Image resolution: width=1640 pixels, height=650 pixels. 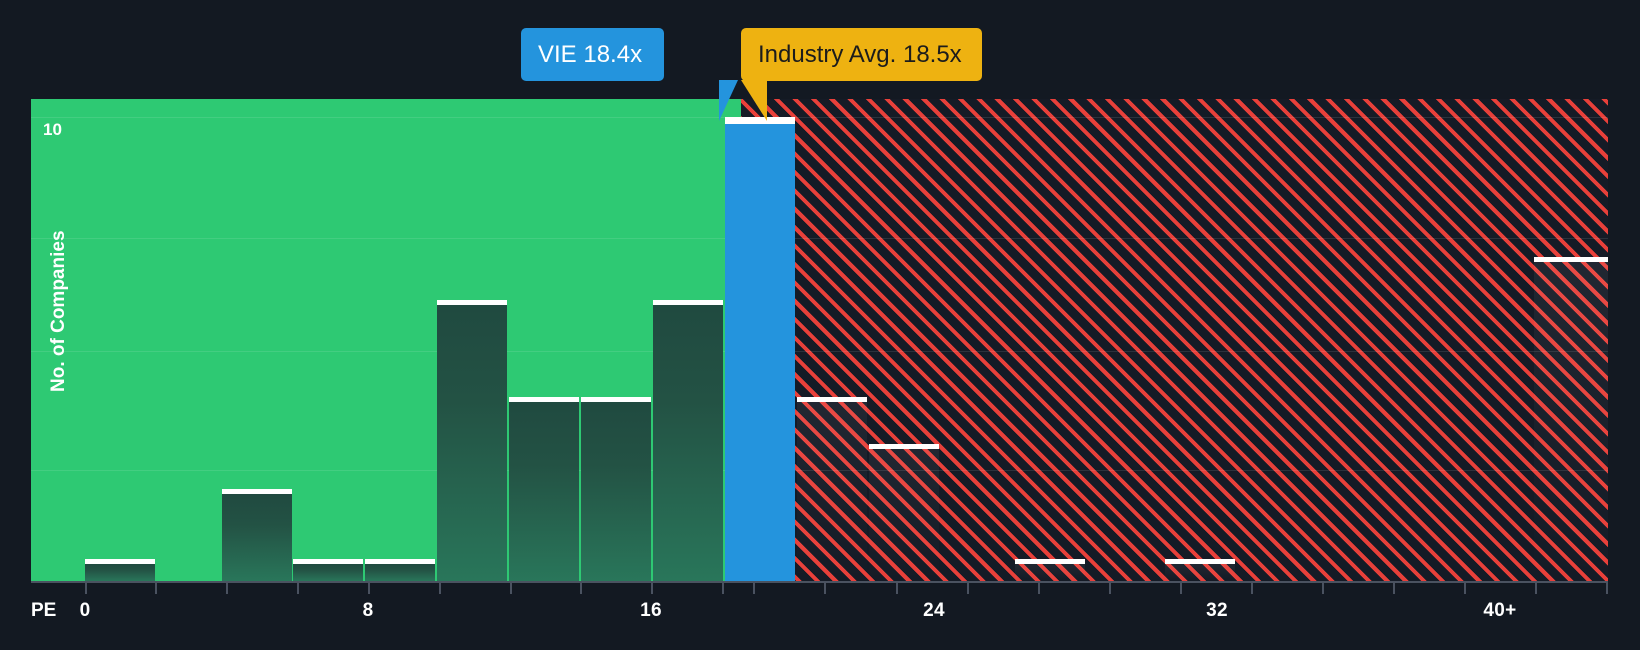 What do you see at coordinates (44, 610) in the screenshot?
I see `x-axis-title: PE` at bounding box center [44, 610].